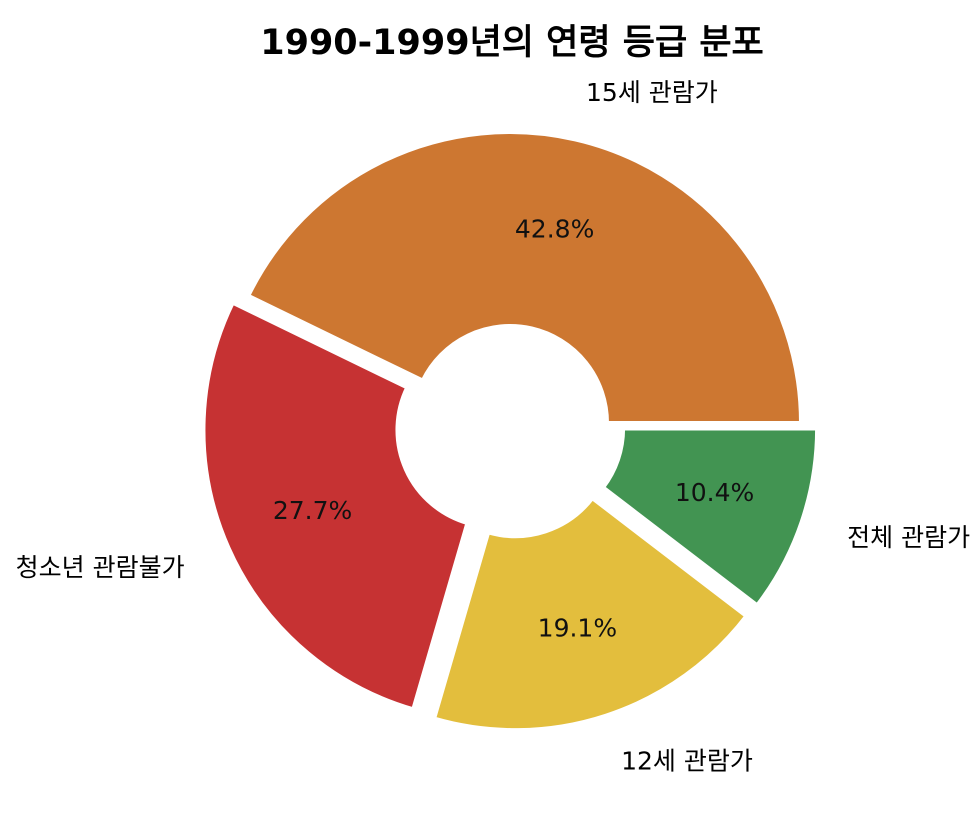  I want to click on slice-1-percent-label: 42.8%, so click(554, 229).